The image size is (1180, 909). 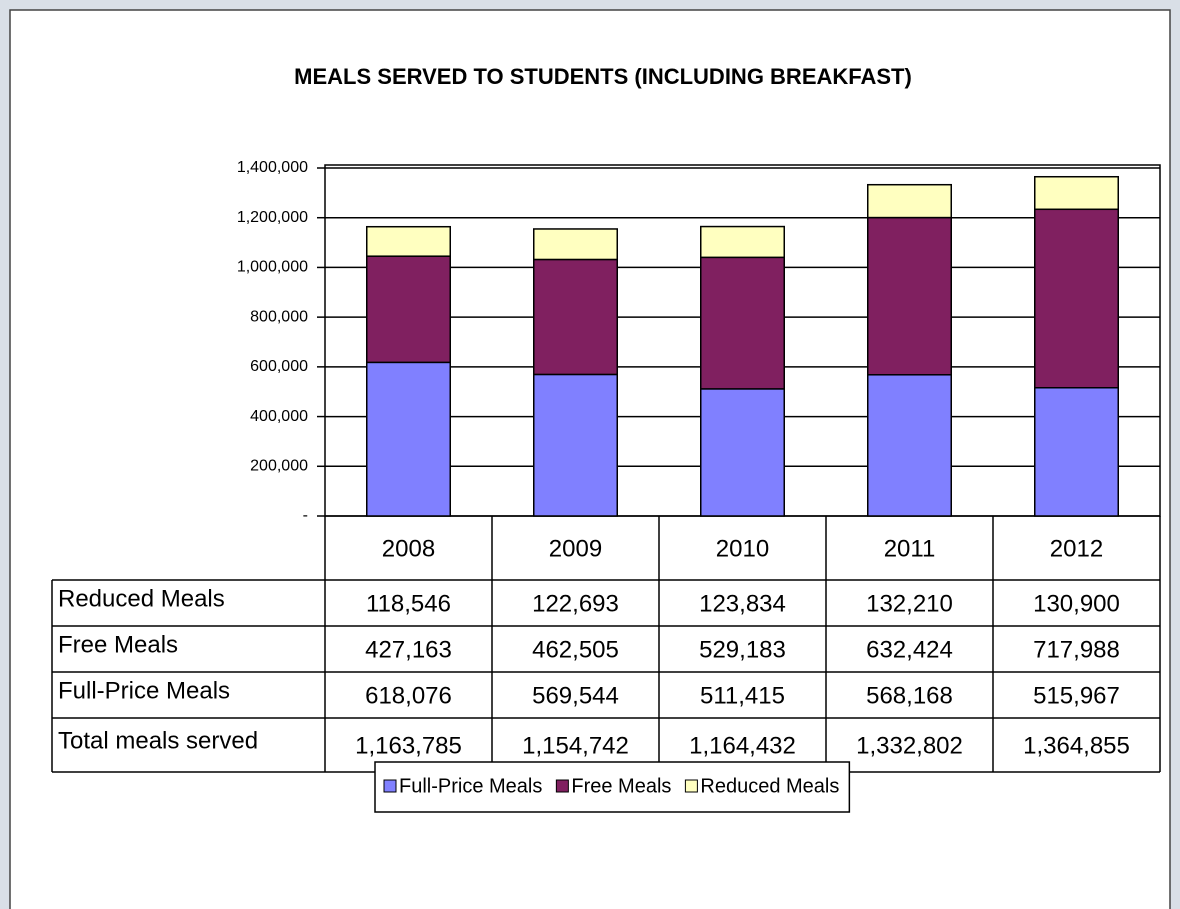 I want to click on x-tick-label: 2010, so click(x=742, y=548).